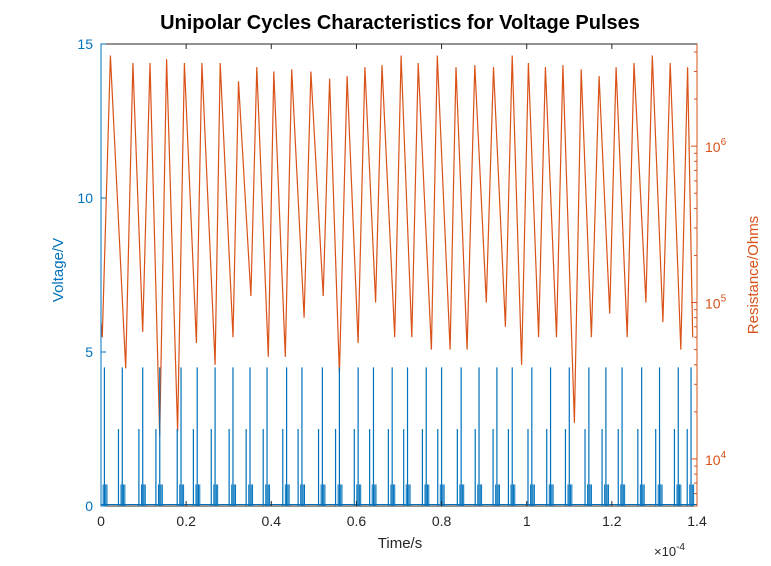 Image resolution: width=771 pixels, height=566 pixels. I want to click on x-tick-label: 0.8, so click(442, 521).